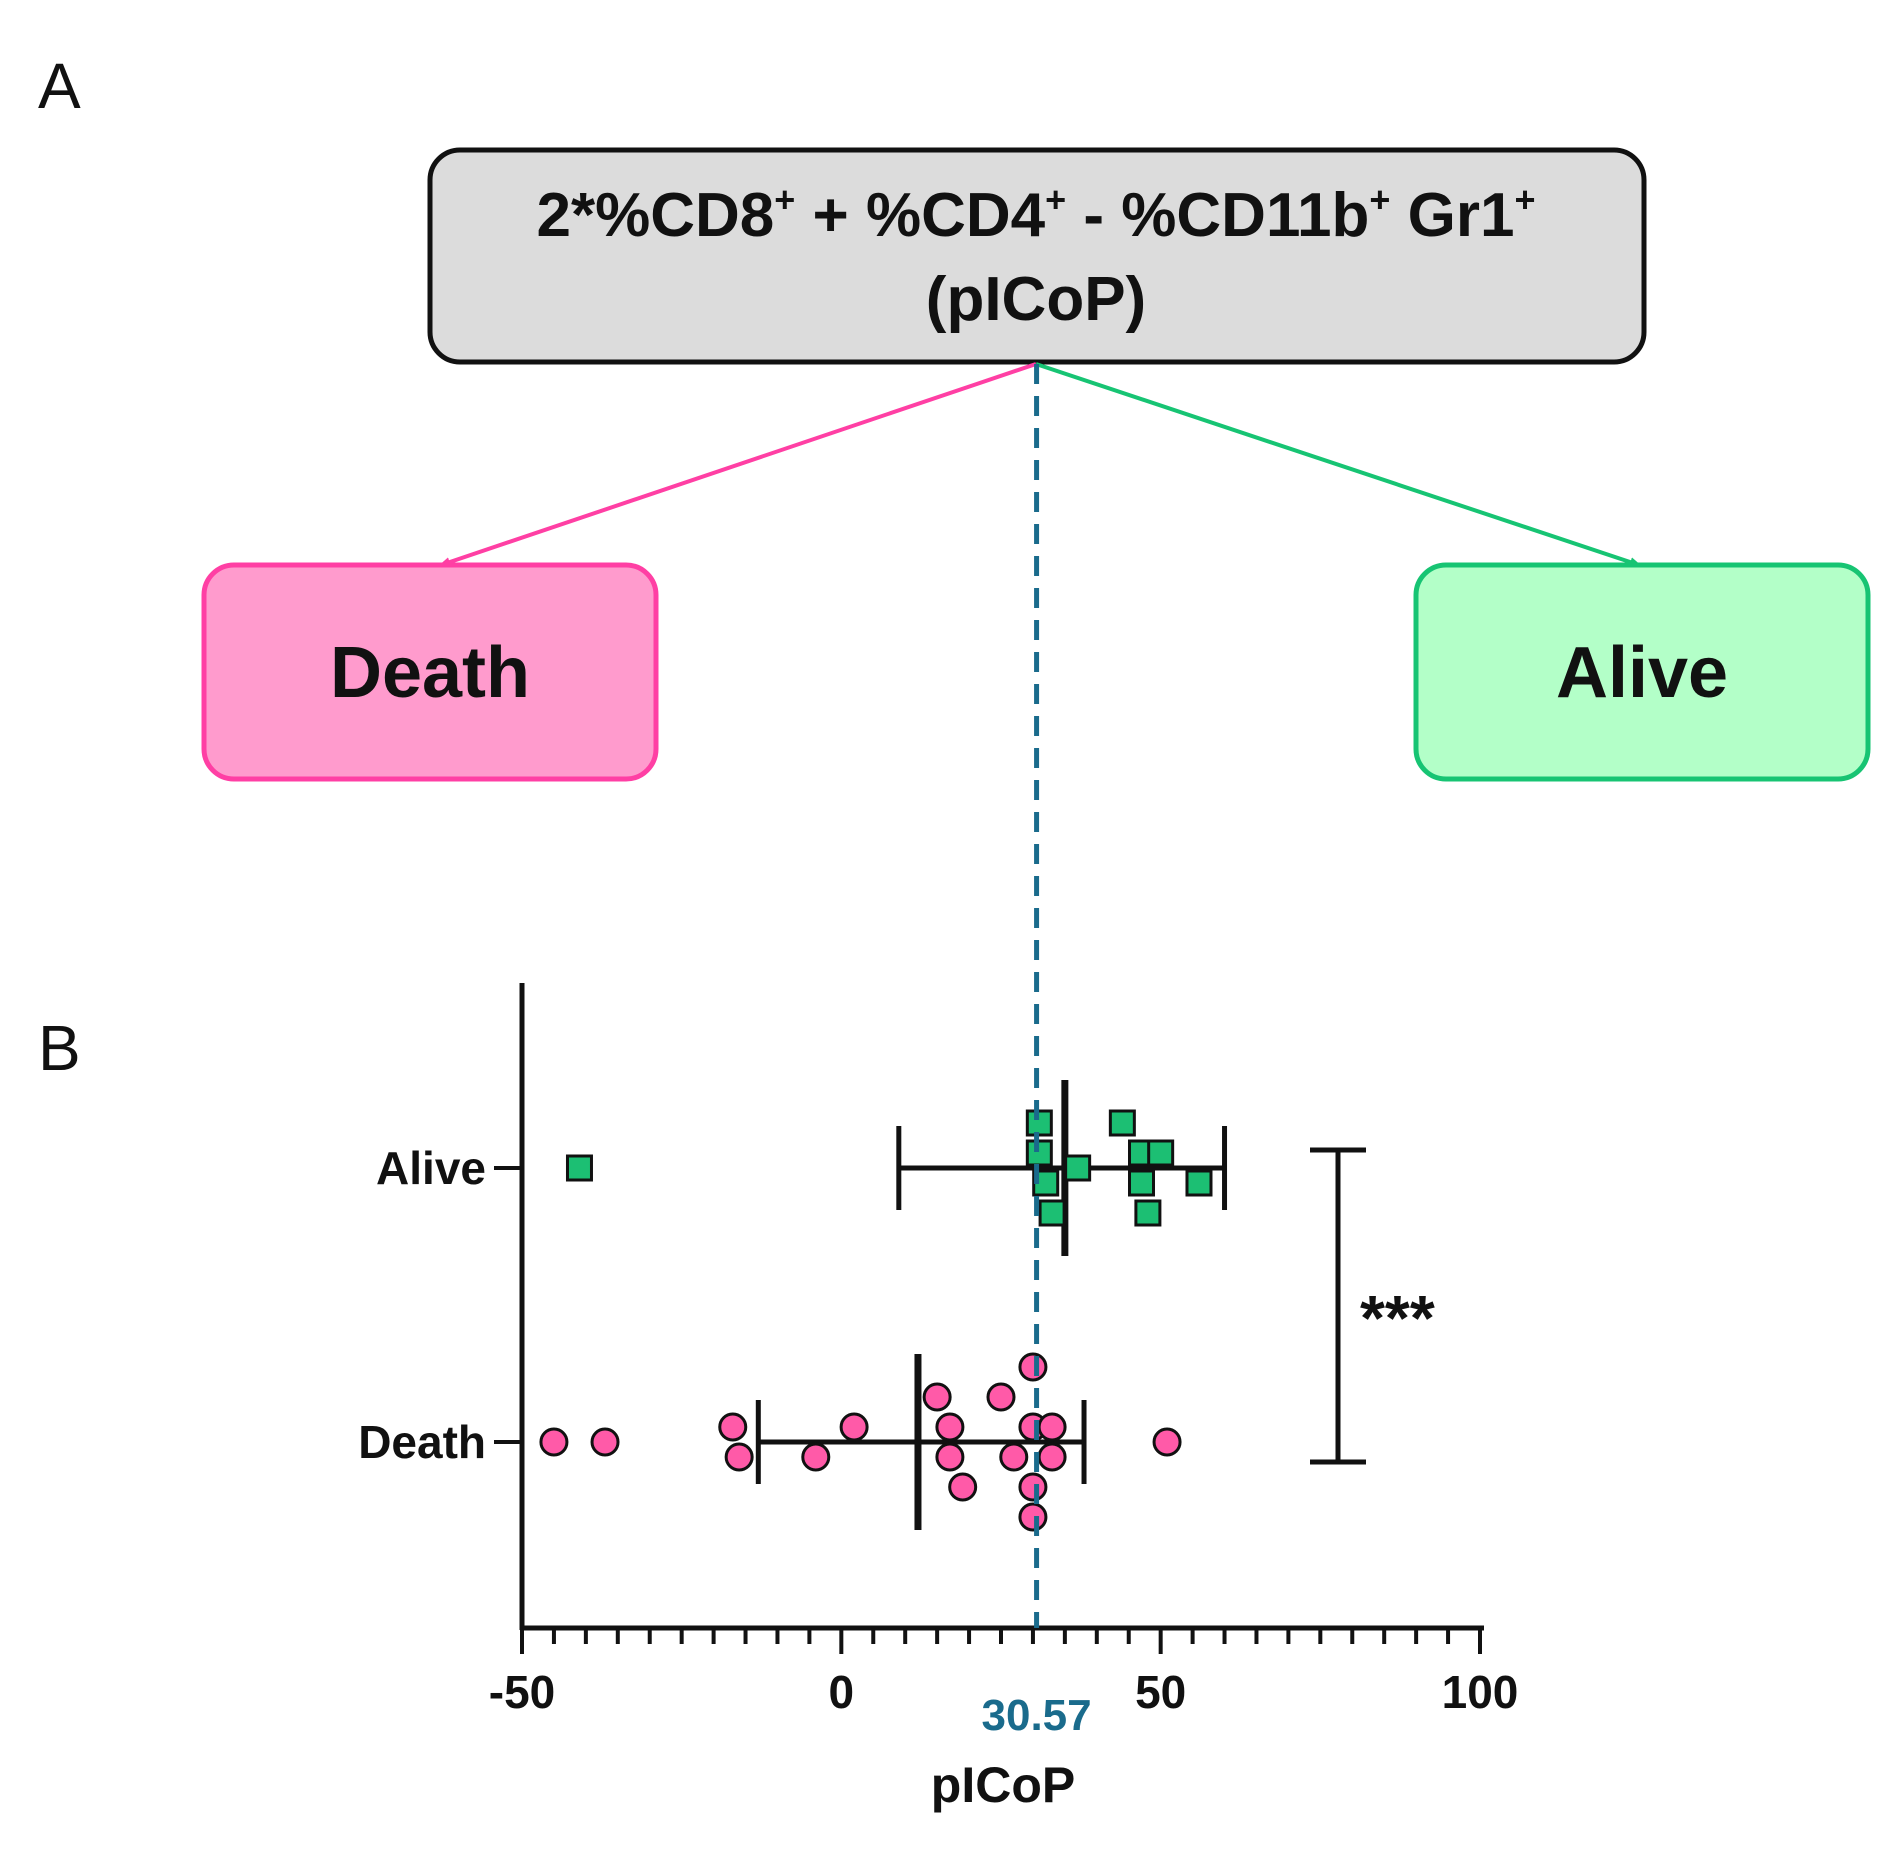  Describe the element at coordinates (59, 1048) in the screenshot. I see `panel-b-label: B` at that location.